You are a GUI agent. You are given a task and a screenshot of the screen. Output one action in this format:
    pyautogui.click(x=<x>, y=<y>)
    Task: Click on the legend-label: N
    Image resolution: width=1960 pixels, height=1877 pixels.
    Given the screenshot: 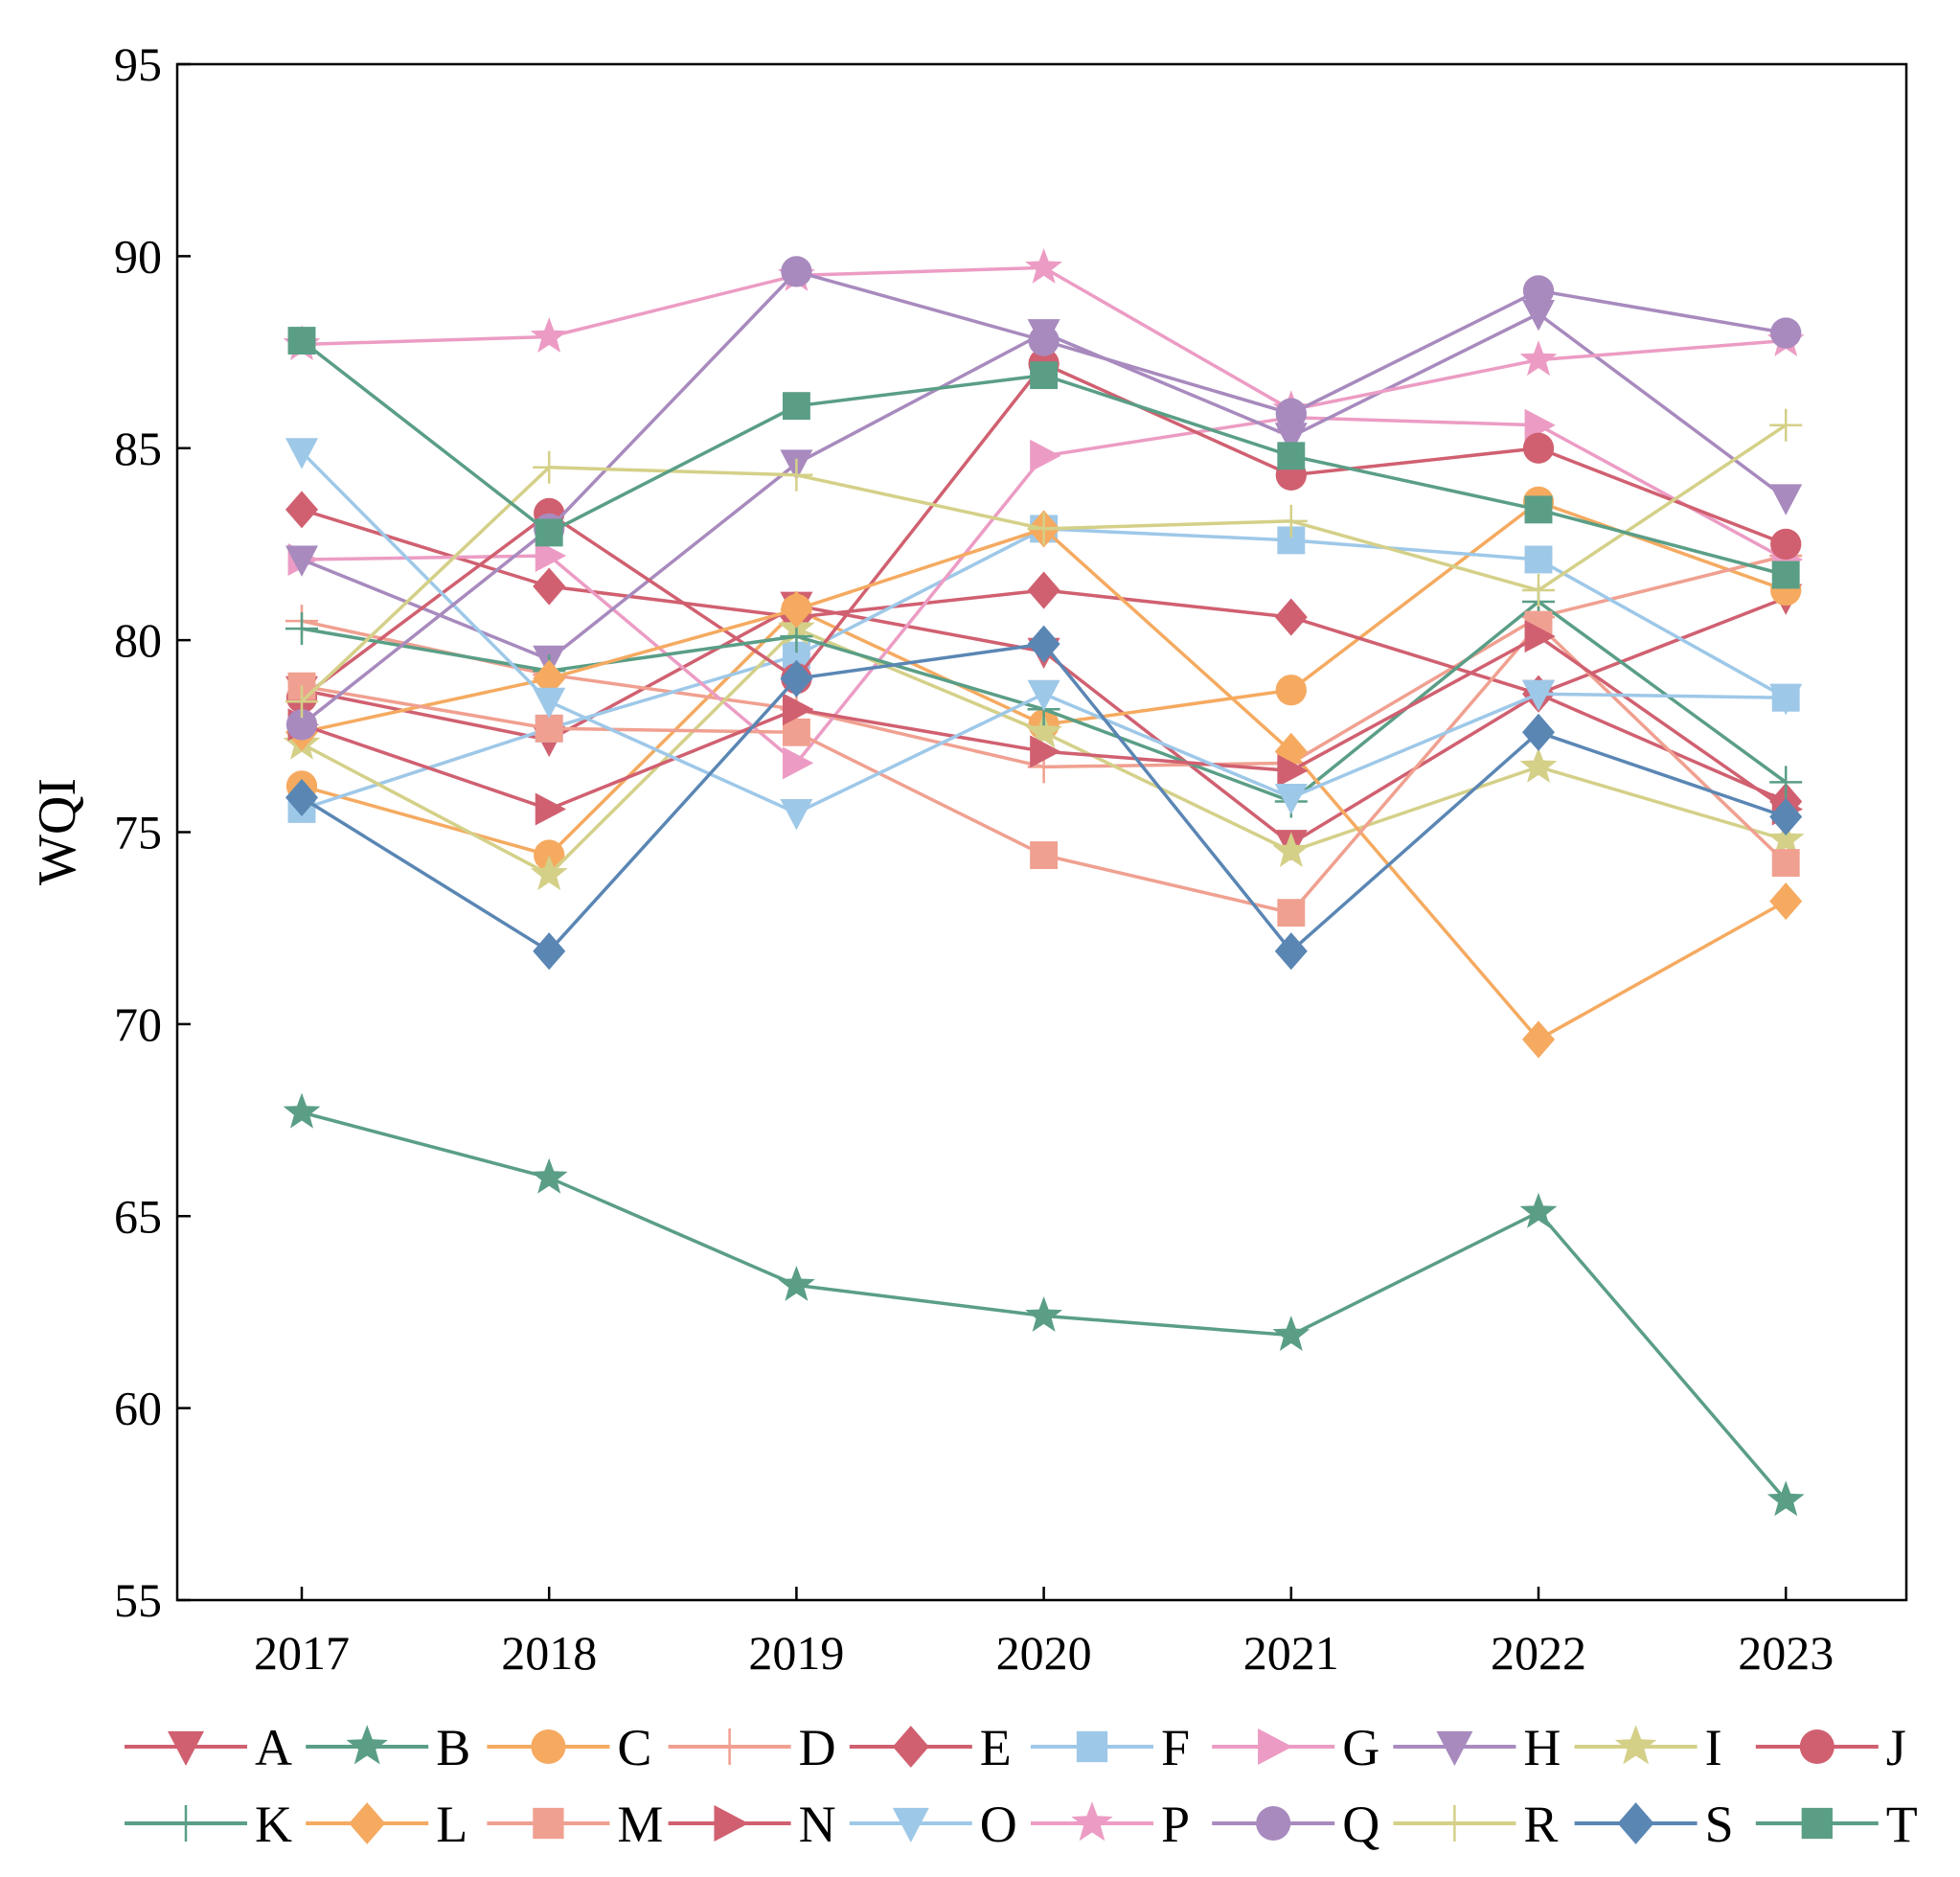 What is the action you would take?
    pyautogui.click(x=817, y=1825)
    